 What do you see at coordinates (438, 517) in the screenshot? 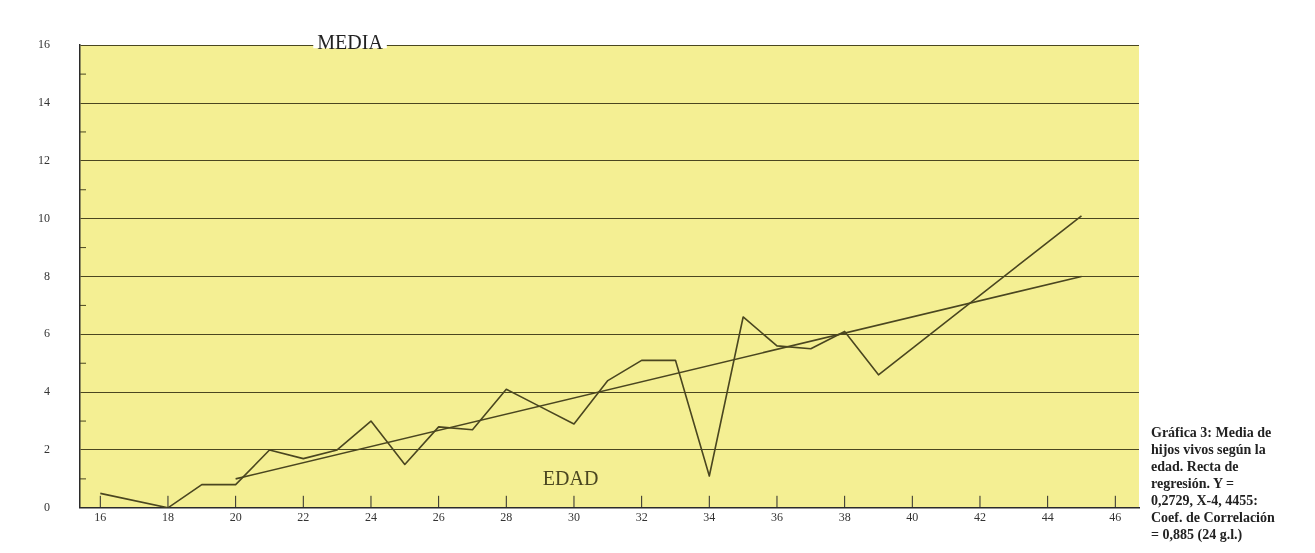
I see `x-tick-label: 26` at bounding box center [438, 517].